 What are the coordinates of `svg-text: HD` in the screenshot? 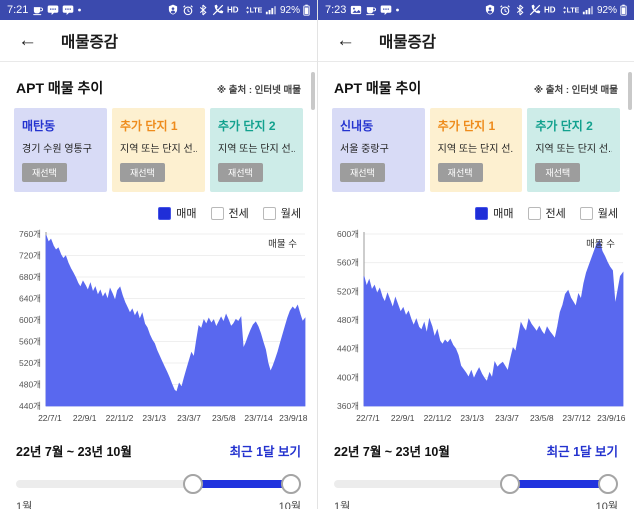 It's located at (233, 10).